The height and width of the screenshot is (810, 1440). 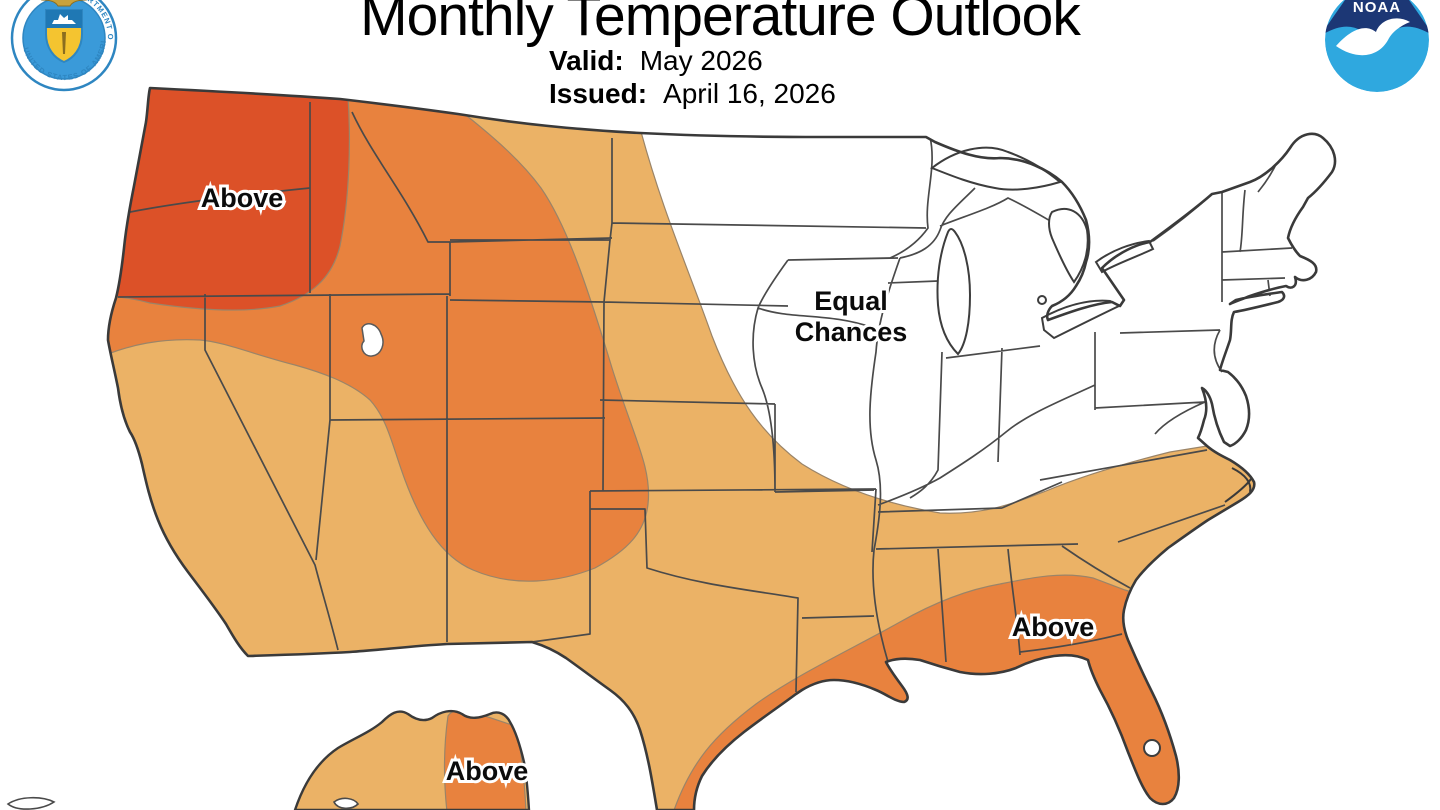 What do you see at coordinates (598, 93) in the screenshot?
I see `issued-label: Issued:` at bounding box center [598, 93].